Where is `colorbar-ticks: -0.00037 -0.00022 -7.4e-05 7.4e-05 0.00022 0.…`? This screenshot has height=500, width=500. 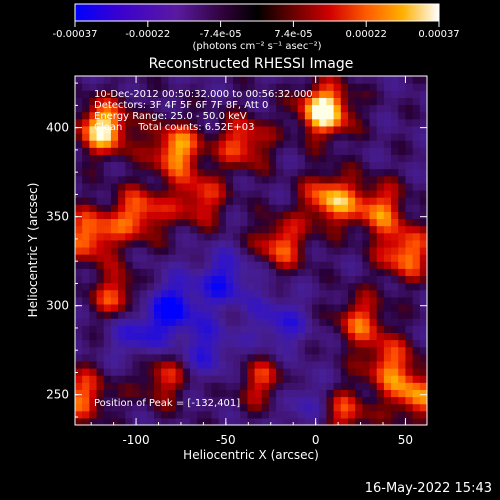 colorbar-ticks: -0.00037 -0.00022 -7.4e-05 7.4e-05 0.00022 0.… is located at coordinates (256, 30).